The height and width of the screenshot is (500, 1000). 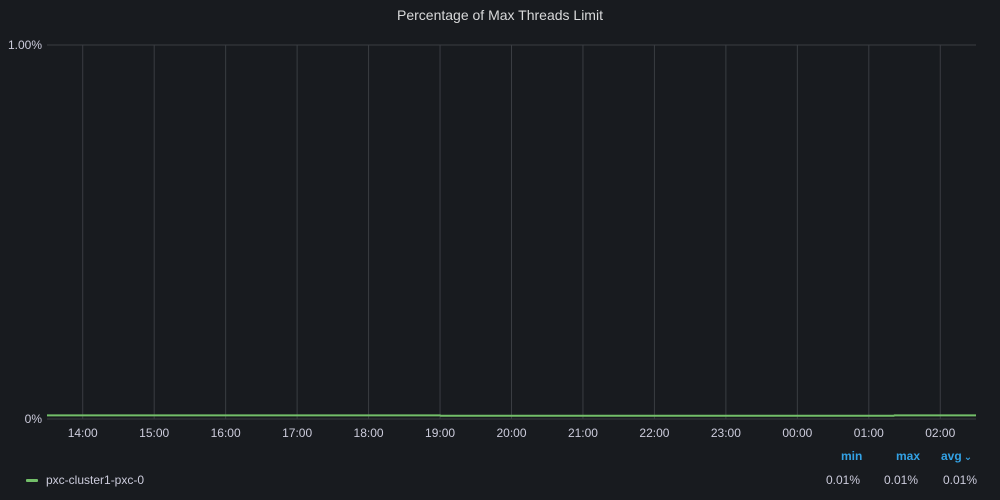 I want to click on x-tick-label: 00:00, so click(x=797, y=433).